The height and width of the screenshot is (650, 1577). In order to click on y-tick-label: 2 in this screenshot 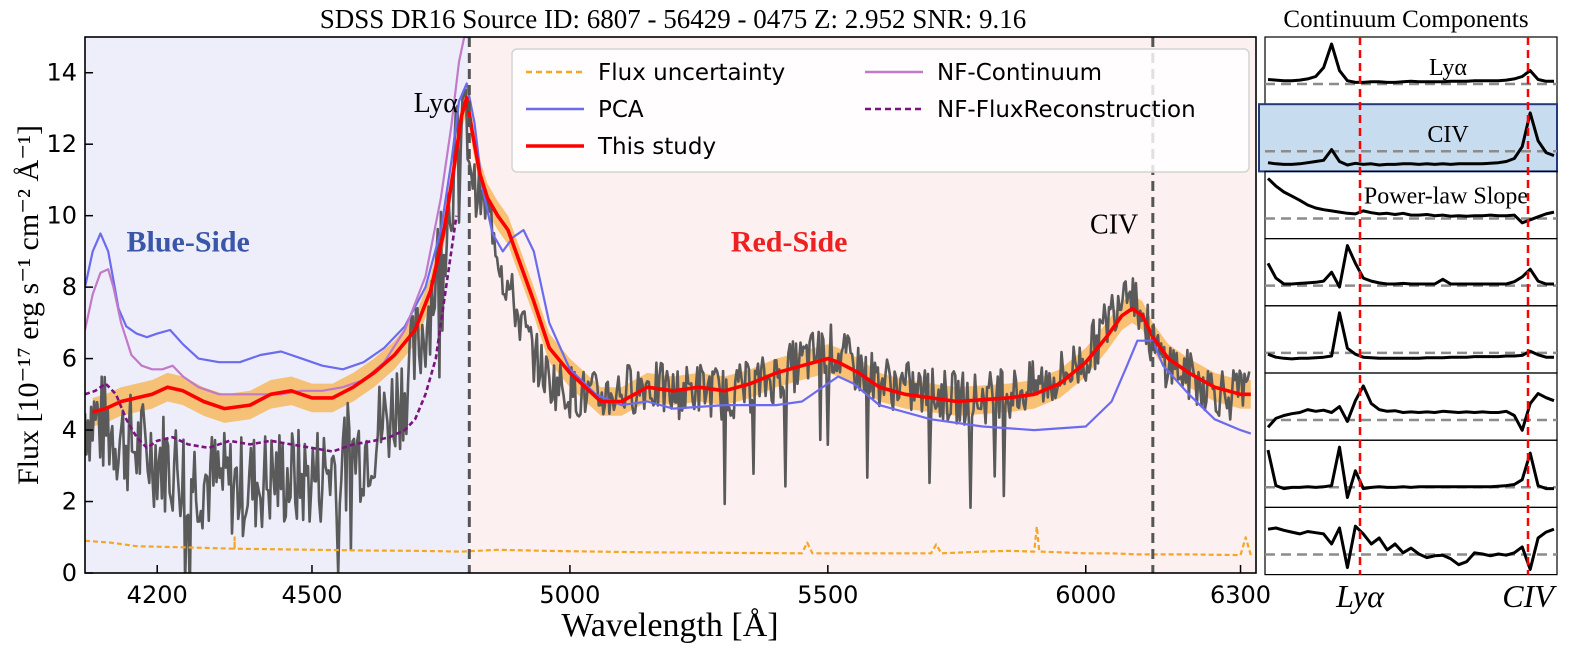, I will do `click(69, 502)`.